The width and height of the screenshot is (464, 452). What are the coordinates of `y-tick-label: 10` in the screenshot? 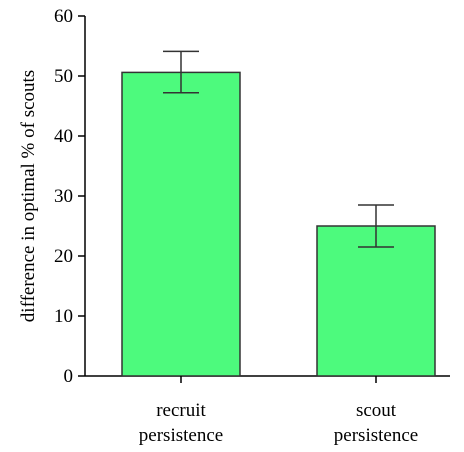 It's located at (63, 316).